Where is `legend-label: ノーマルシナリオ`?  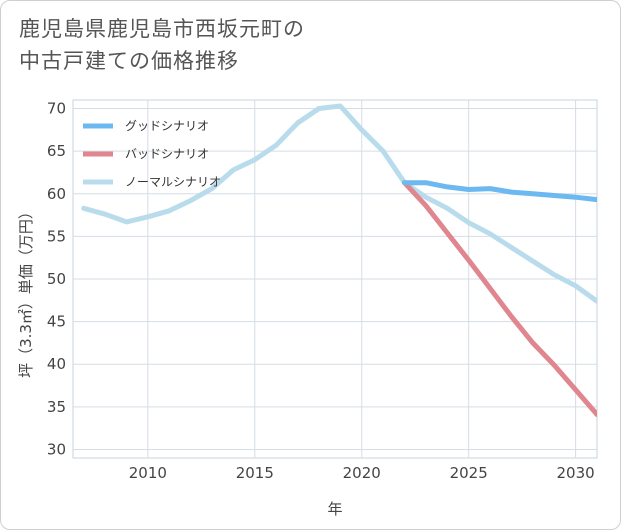 legend-label: ノーマルシナリオ is located at coordinates (173, 182).